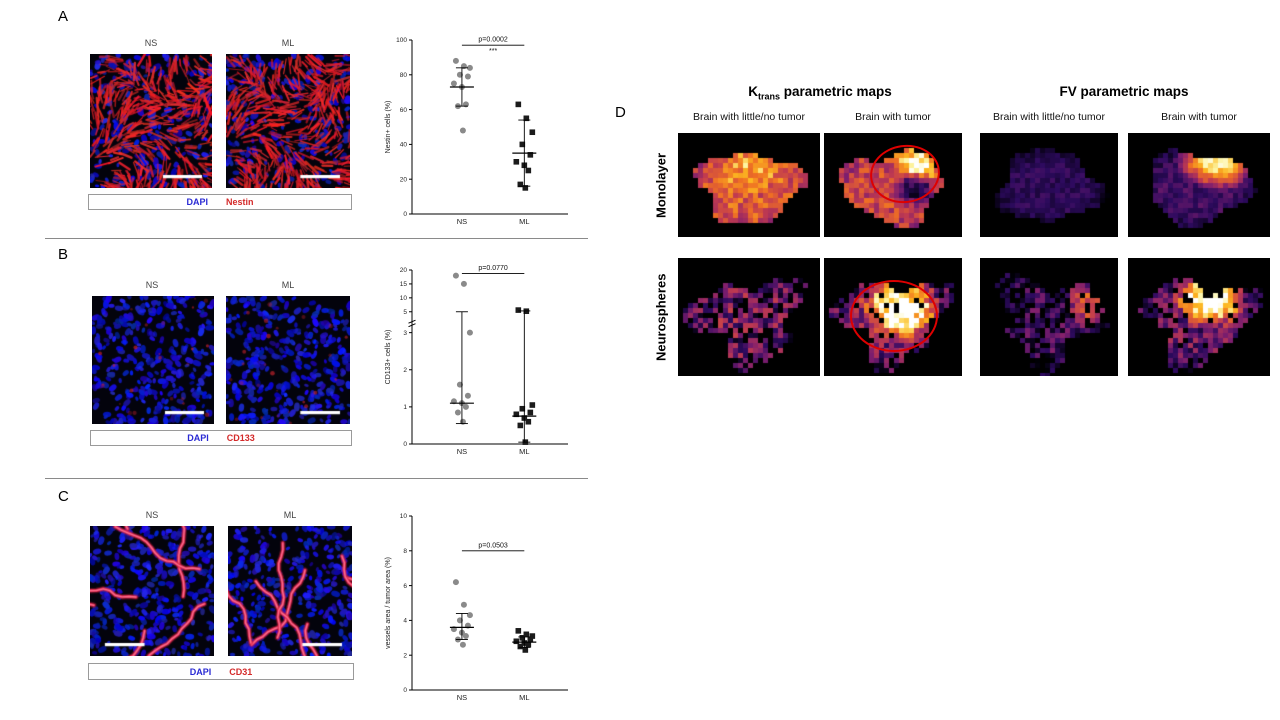  I want to click on map-fv-neurospheres-tumor, so click(1199, 317).